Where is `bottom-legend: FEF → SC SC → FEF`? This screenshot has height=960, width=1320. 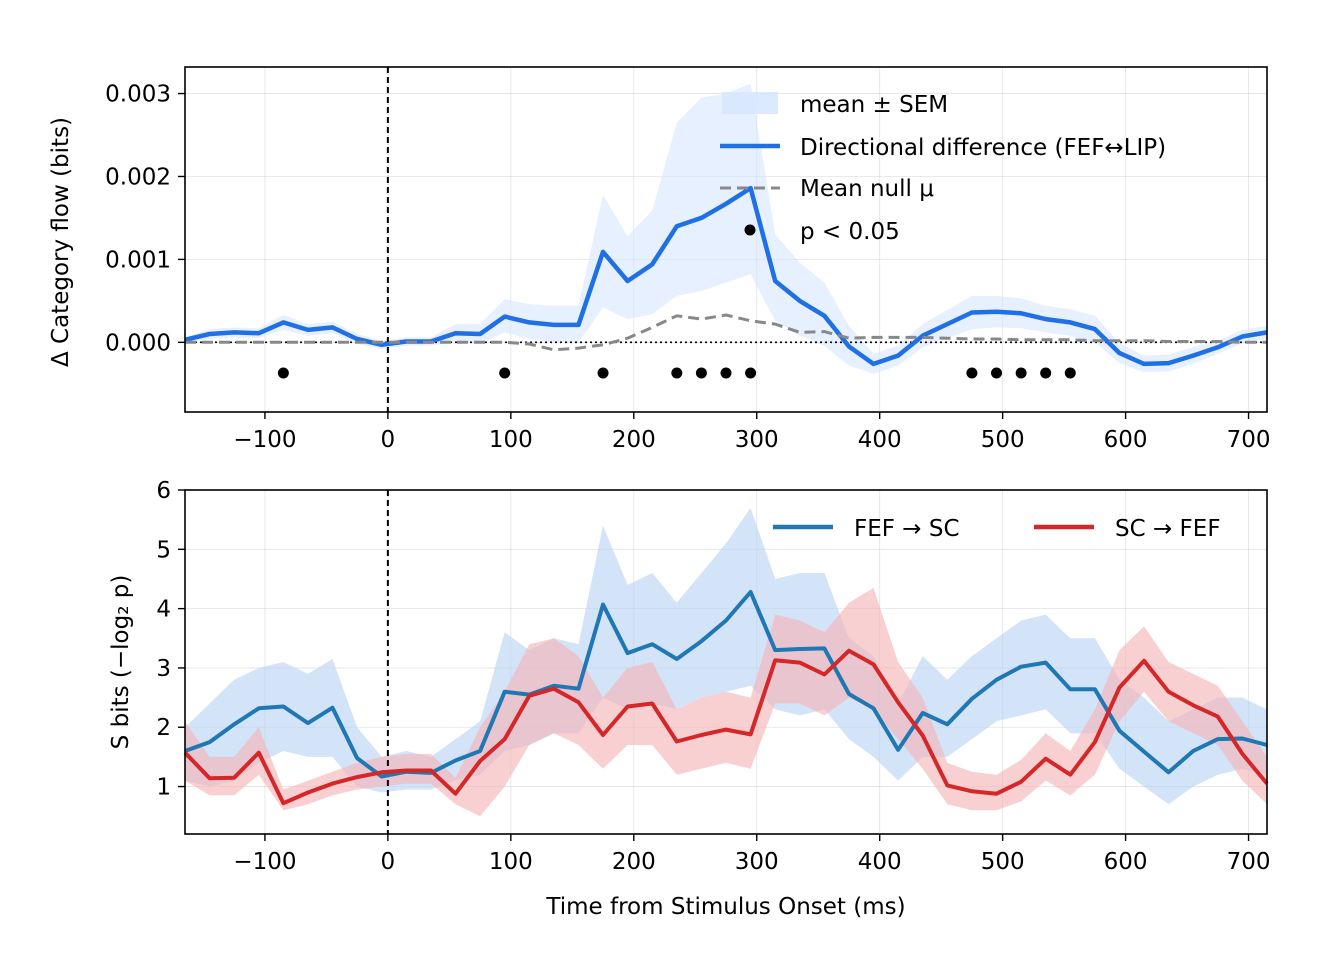 bottom-legend: FEF → SC SC → FEF is located at coordinates (997, 529).